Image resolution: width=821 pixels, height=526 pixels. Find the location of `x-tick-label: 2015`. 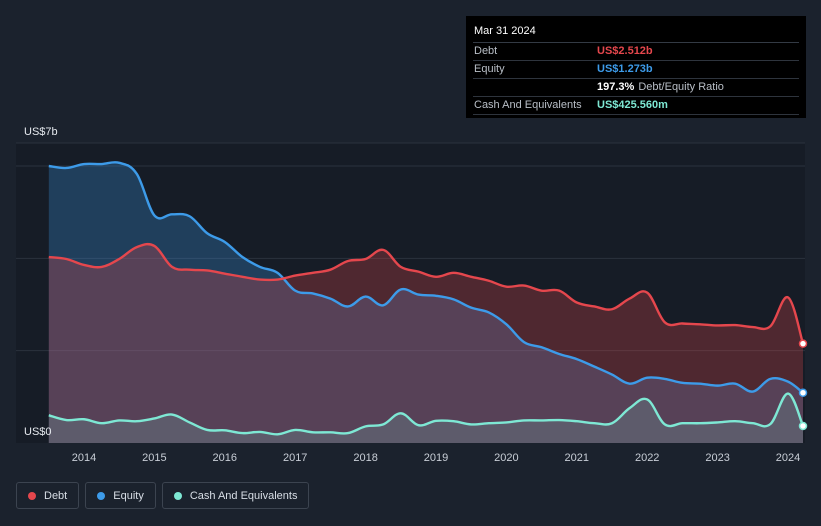

x-tick-label: 2015 is located at coordinates (154, 458).